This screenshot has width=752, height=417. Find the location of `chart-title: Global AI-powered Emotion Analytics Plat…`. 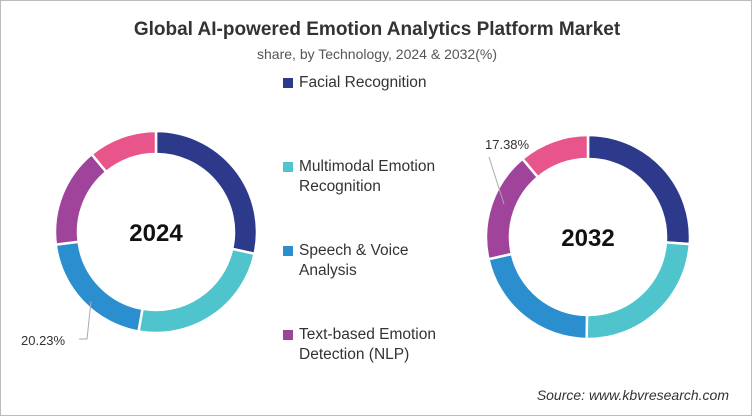

chart-title: Global AI-powered Emotion Analytics Plat… is located at coordinates (377, 29).